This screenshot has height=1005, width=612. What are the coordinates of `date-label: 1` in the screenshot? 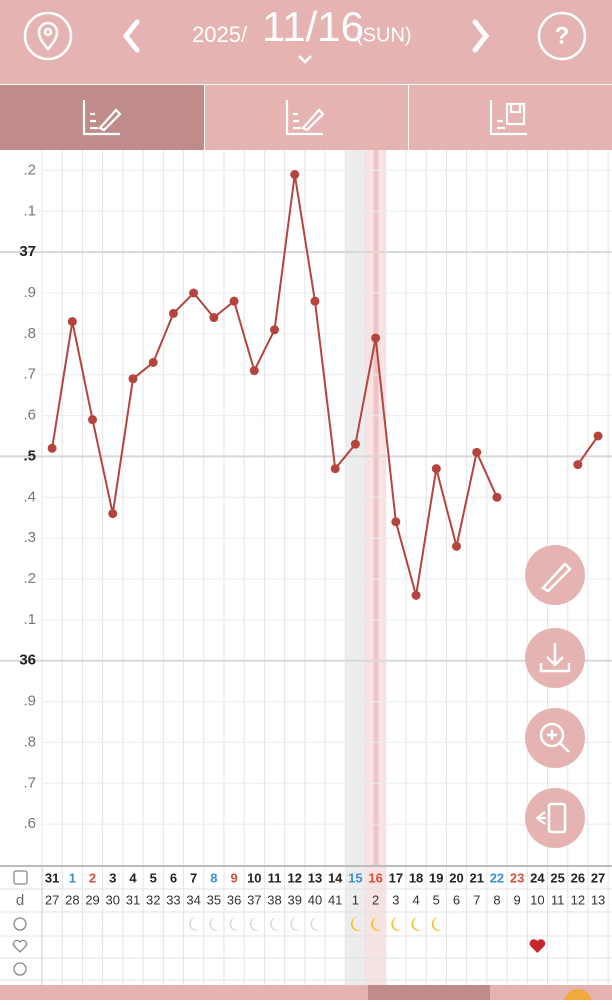 It's located at (72, 877).